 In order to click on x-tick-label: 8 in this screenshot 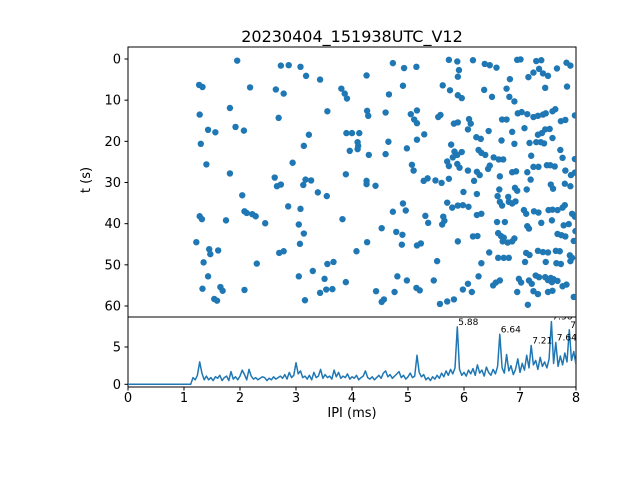, I will do `click(576, 398)`.